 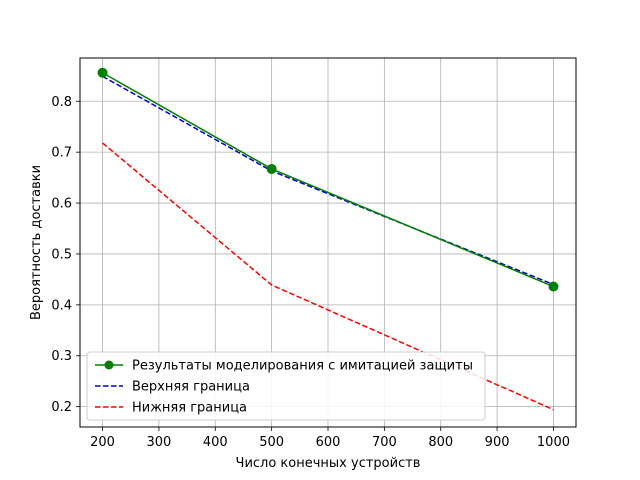 I want to click on x-tick-label: 1000, so click(x=553, y=442).